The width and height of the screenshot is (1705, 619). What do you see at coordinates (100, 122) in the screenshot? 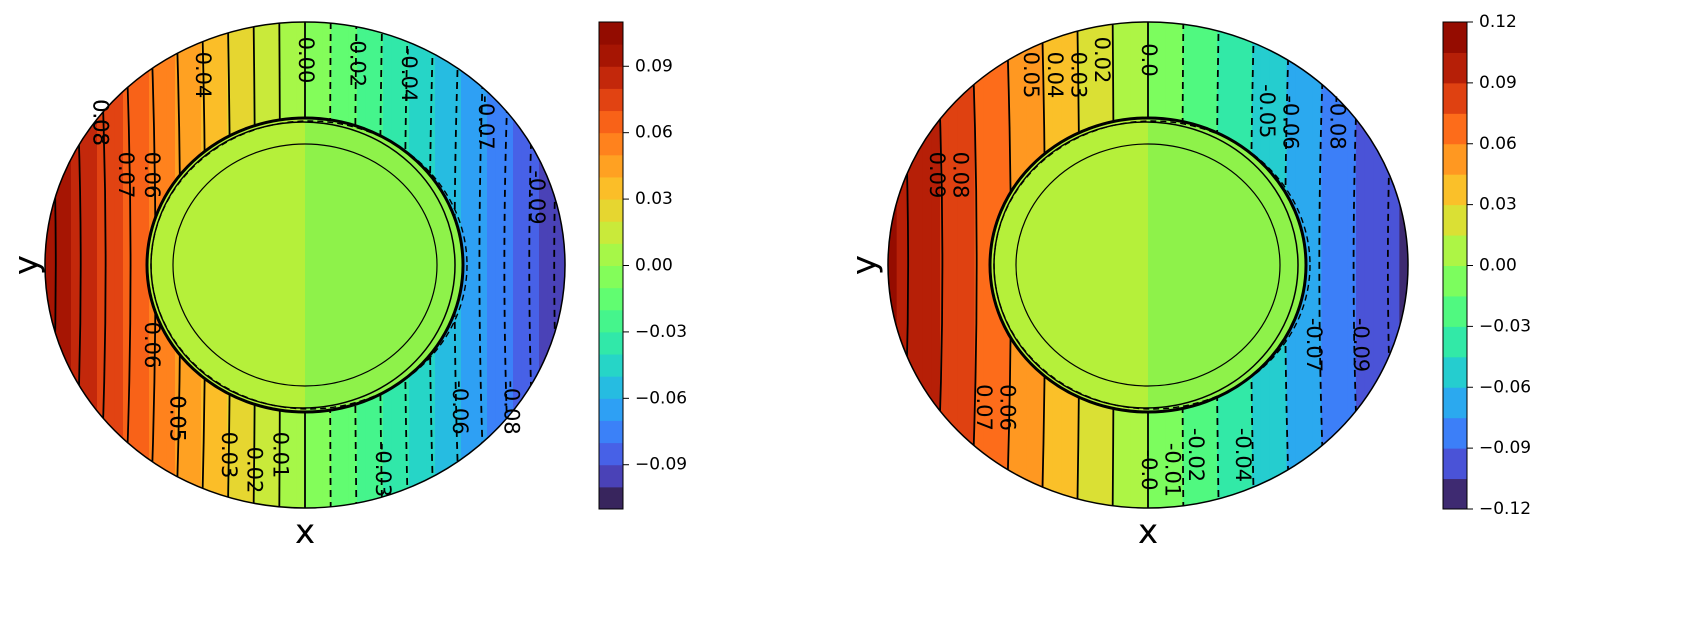
I see `contour-label: 0.08` at bounding box center [100, 122].